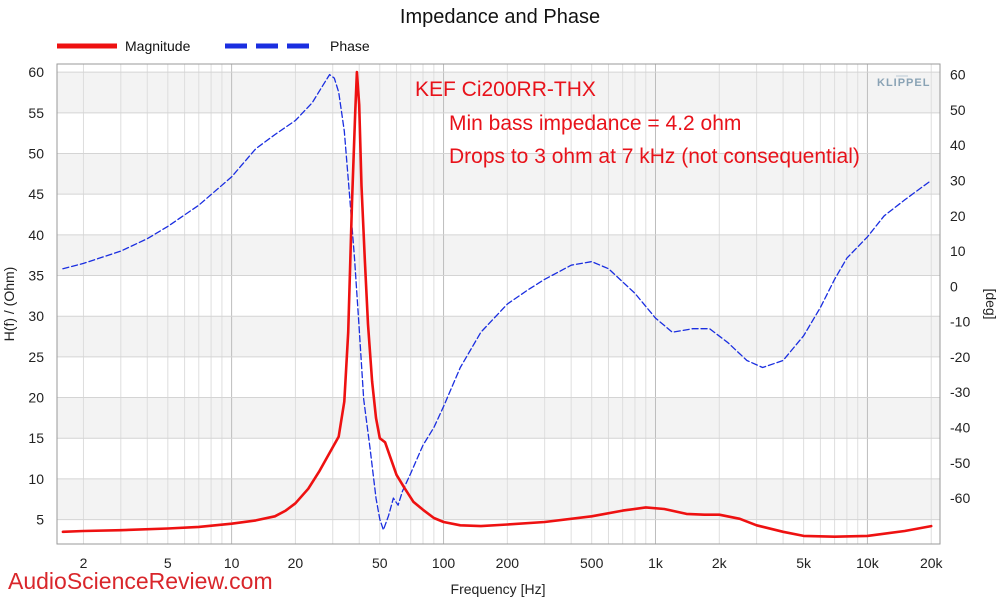  I want to click on y-left-tick-label: 10, so click(36, 479).